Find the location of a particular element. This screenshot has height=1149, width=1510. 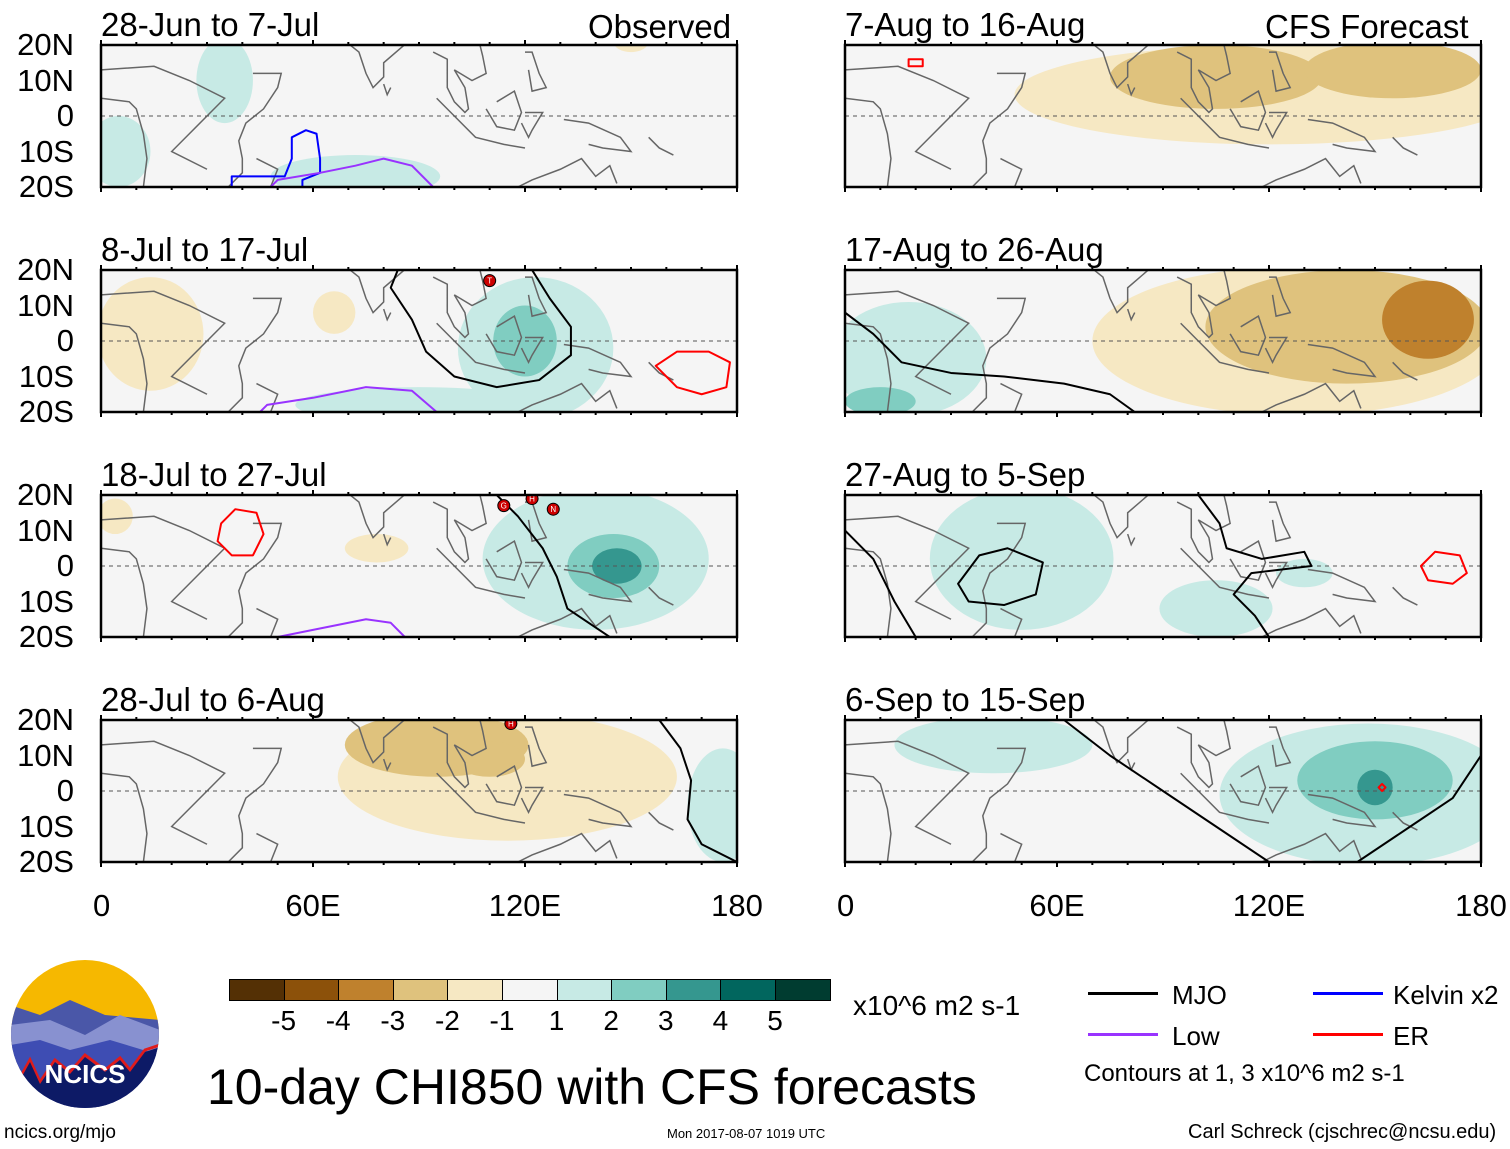

legend-low-label: Low is located at coordinates (1196, 1036).